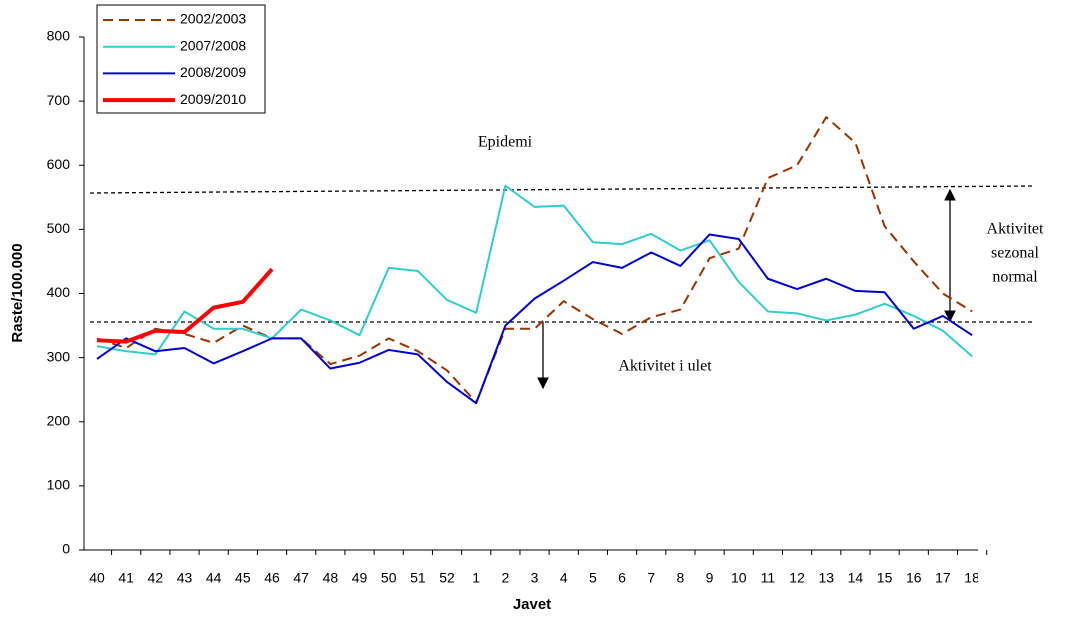  Describe the element at coordinates (710, 578) in the screenshot. I see `x-tick-label: 9` at that location.